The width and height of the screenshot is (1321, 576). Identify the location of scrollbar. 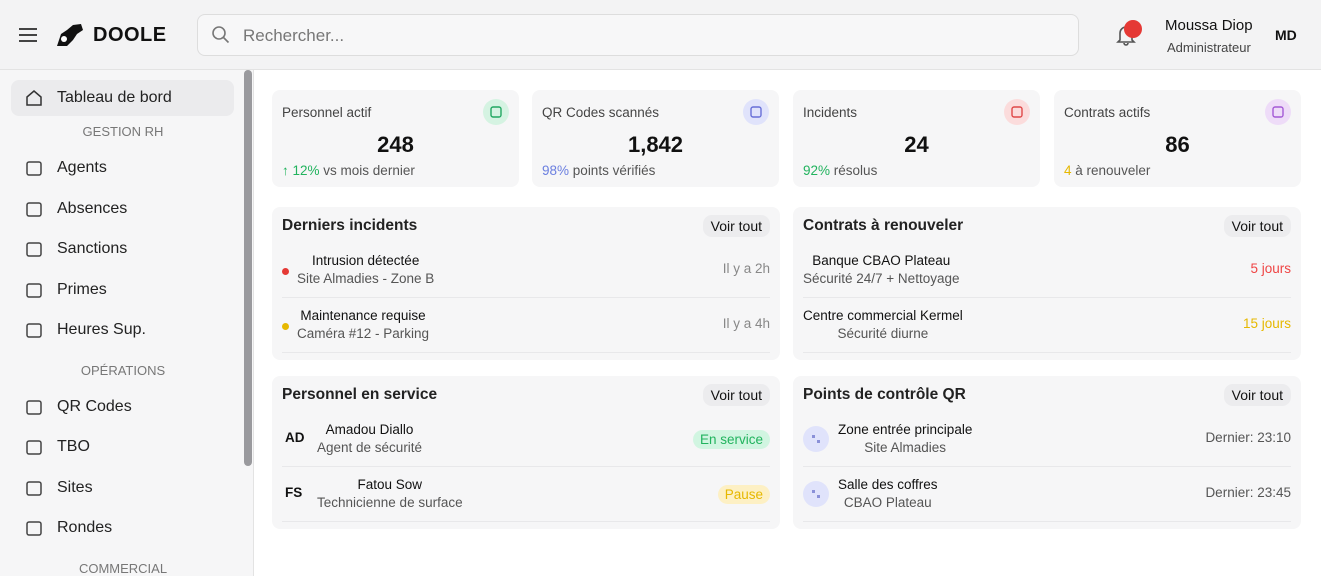
(248, 268).